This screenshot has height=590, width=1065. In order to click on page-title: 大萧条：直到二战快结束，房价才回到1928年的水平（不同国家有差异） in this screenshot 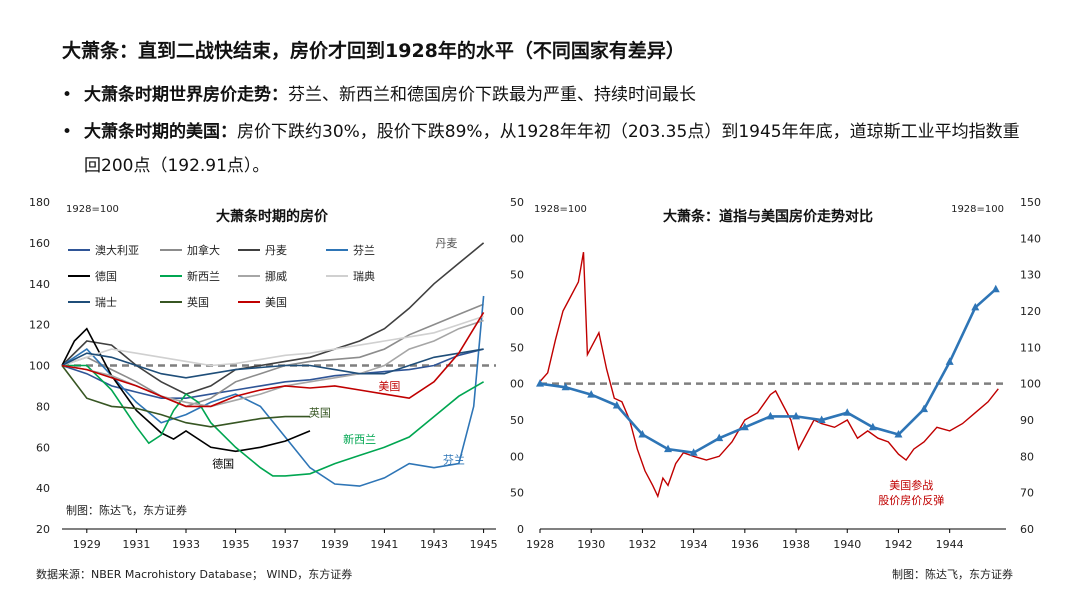, I will do `click(373, 51)`.